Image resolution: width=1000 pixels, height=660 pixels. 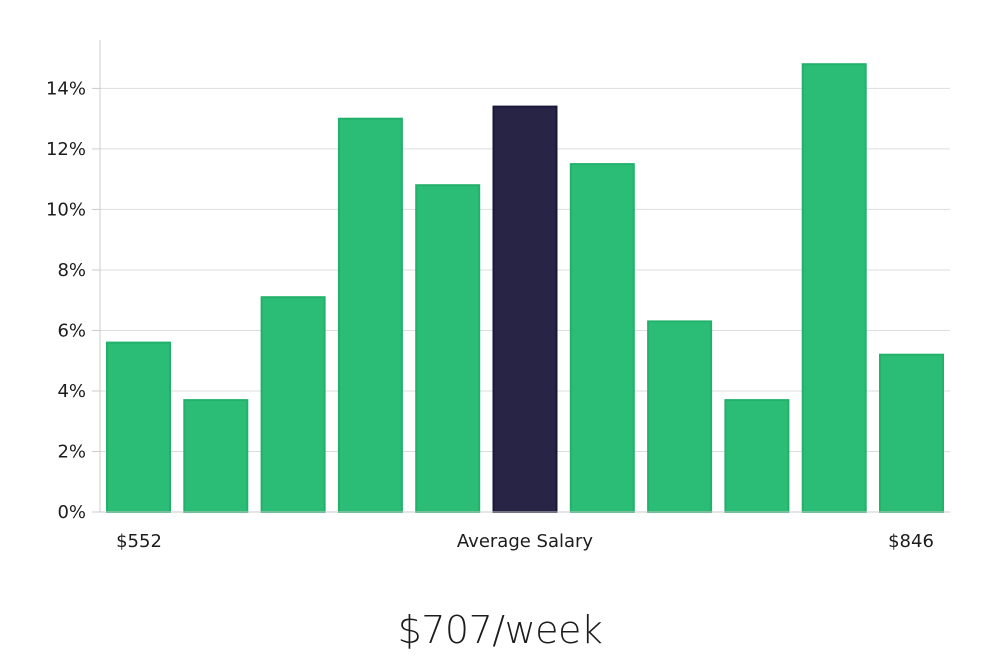 What do you see at coordinates (73, 281) in the screenshot?
I see `y-axis: 0% 2% 4% 6% 8% 10% 12% 14%` at bounding box center [73, 281].